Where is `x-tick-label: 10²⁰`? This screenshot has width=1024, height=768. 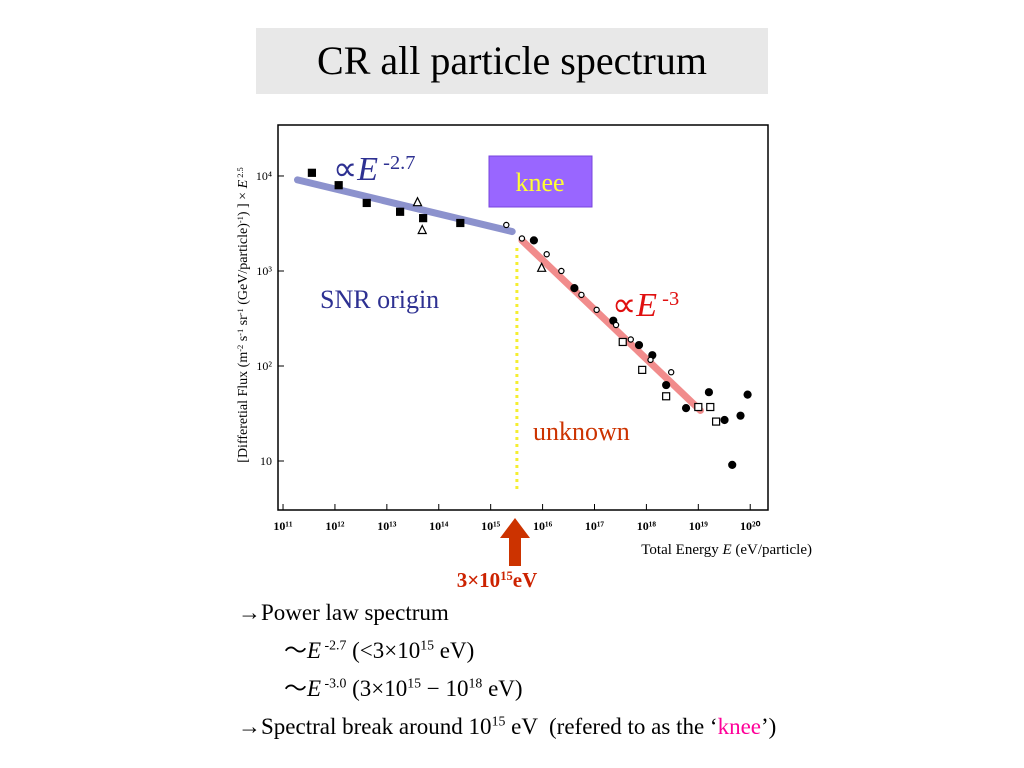 x-tick-label: 10²⁰ is located at coordinates (750, 526).